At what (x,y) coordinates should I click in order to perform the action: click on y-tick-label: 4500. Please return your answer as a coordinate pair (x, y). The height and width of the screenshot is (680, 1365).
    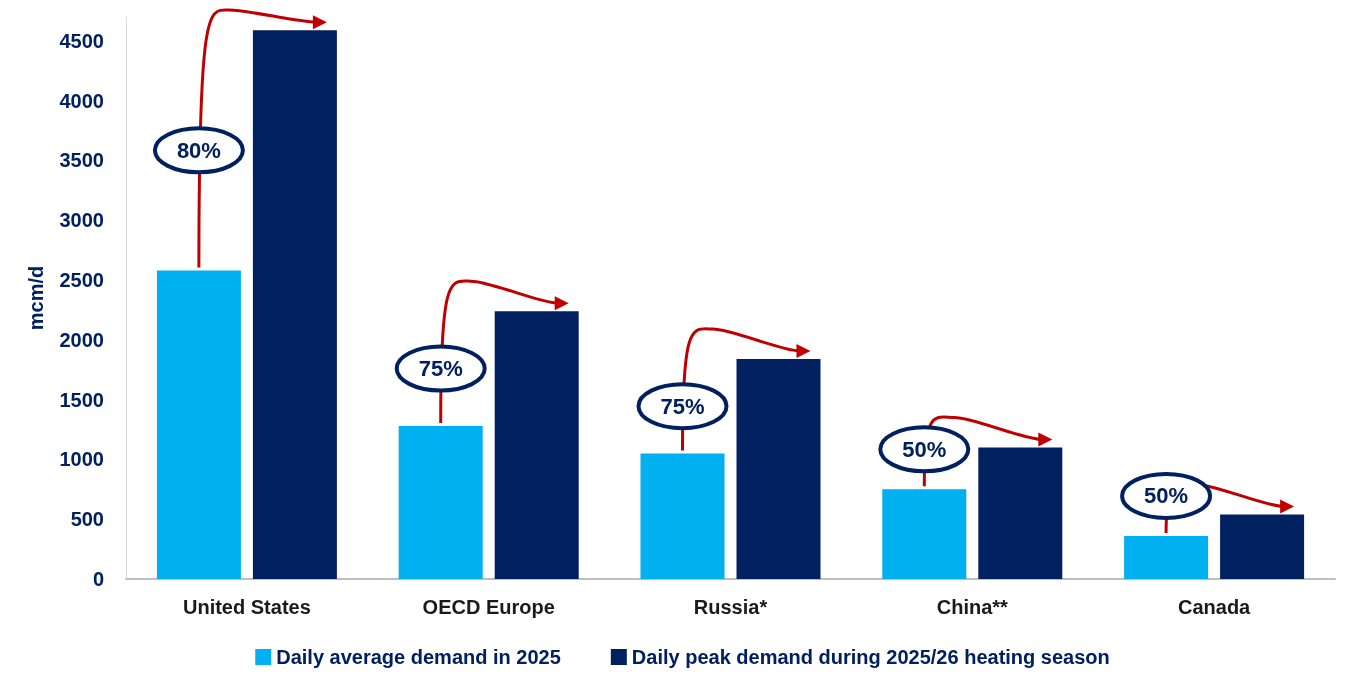
    Looking at the image, I should click on (81, 40).